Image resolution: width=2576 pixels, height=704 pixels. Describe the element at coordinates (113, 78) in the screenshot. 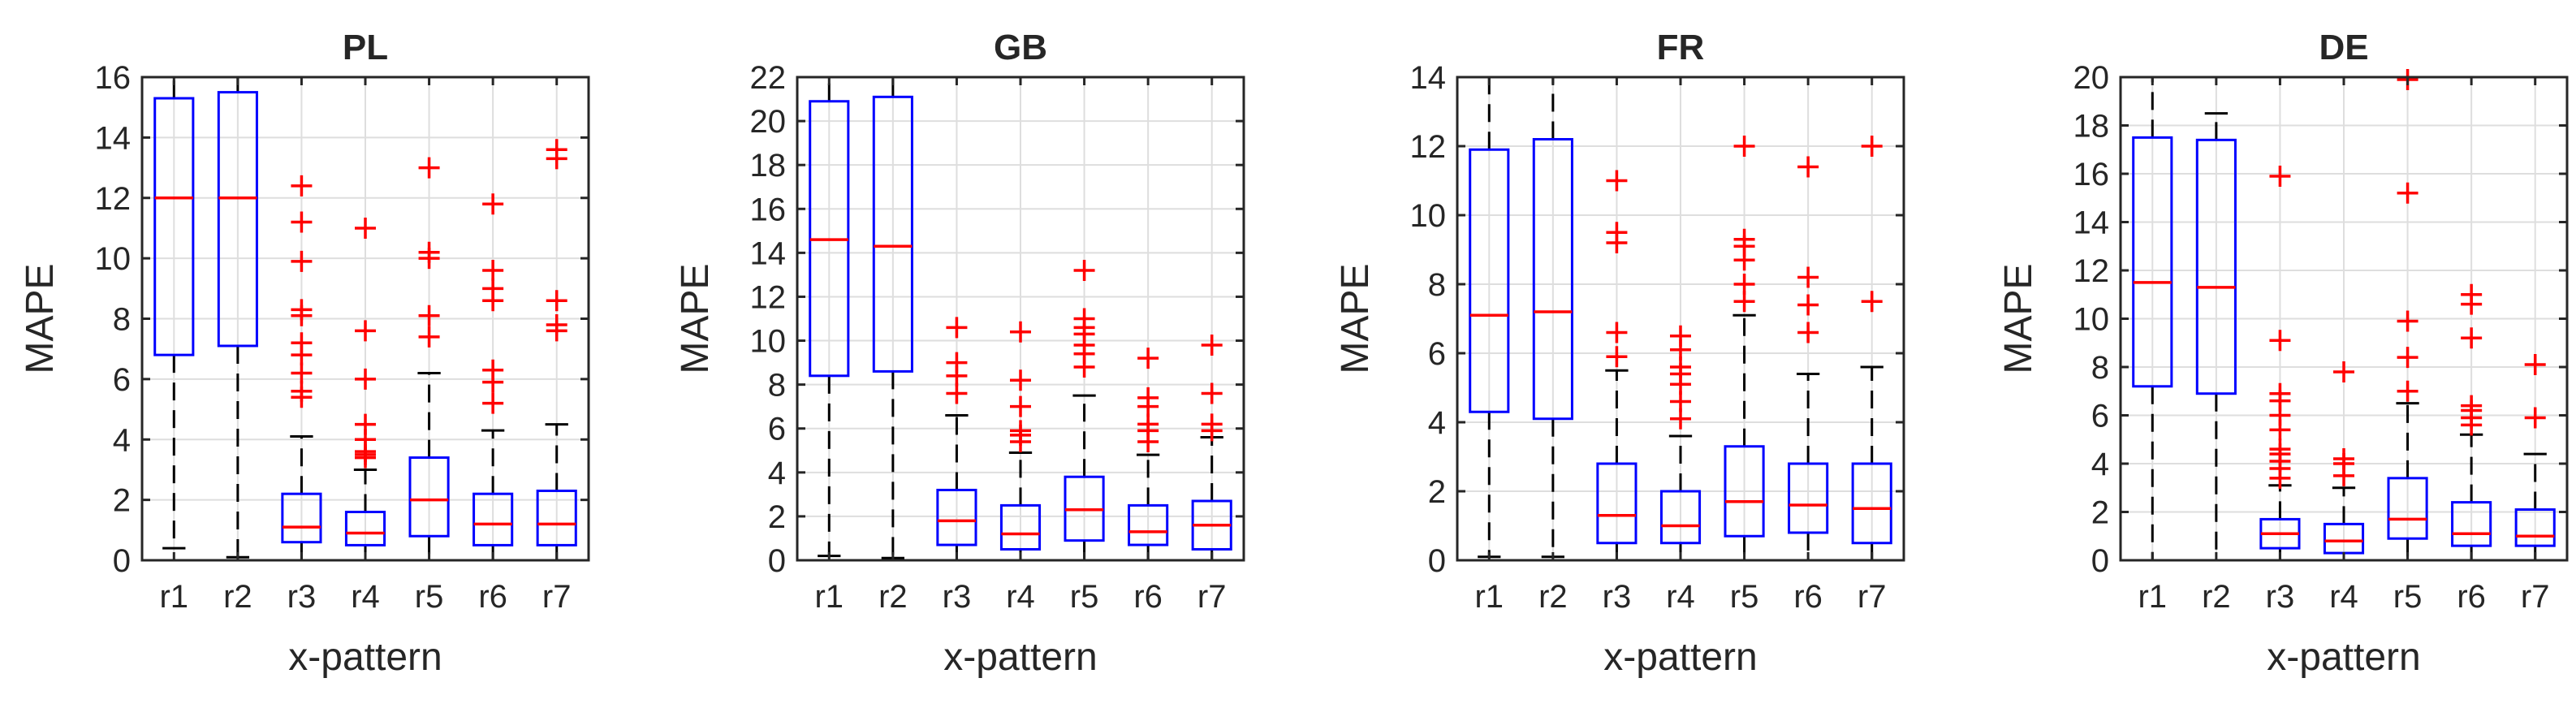

I see `y-tick-label: 16` at that location.